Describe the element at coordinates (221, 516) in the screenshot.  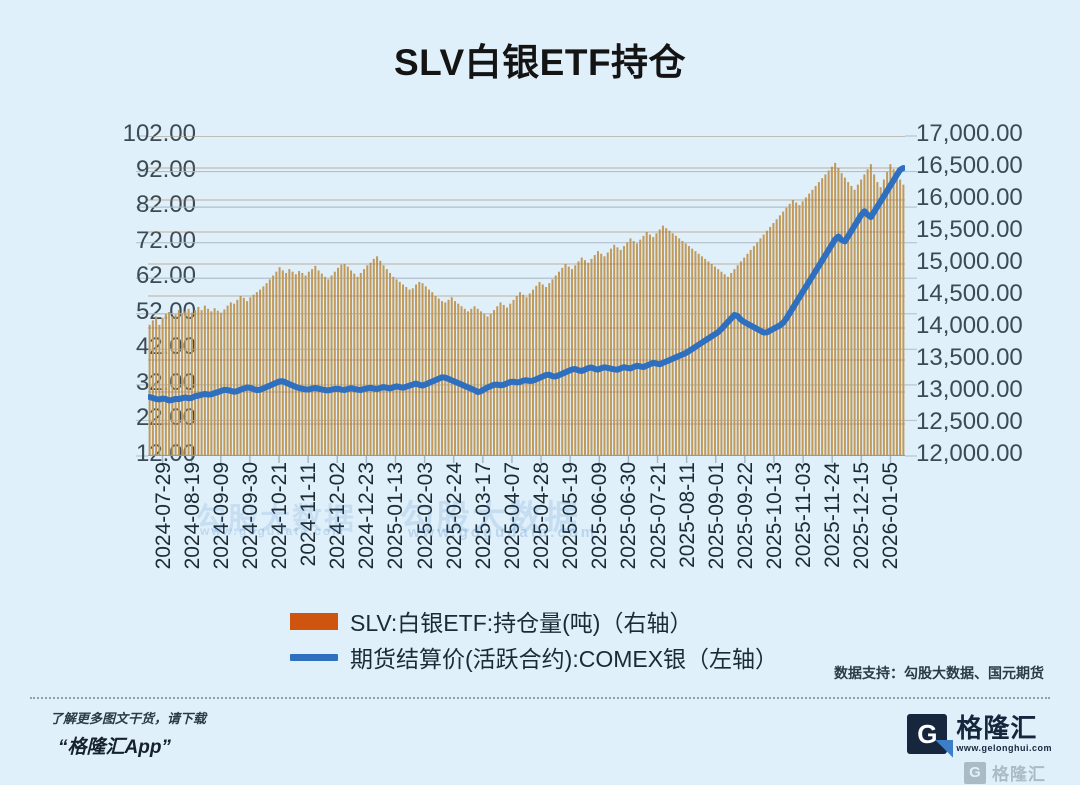
I see `x-tick: 2024-09-09` at that location.